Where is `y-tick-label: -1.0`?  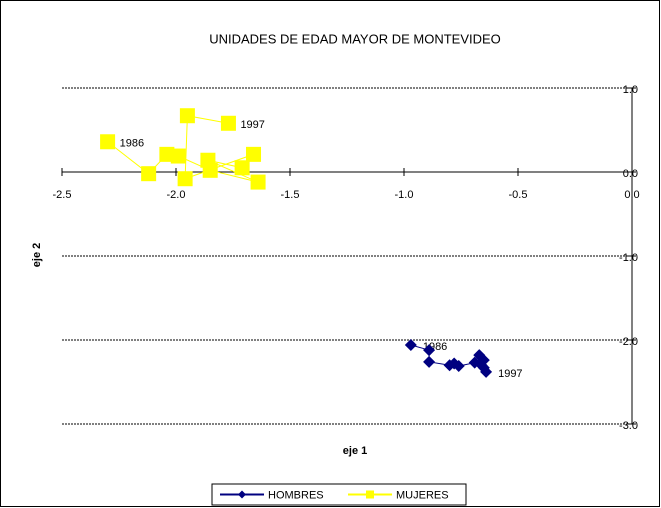
y-tick-label: -1.0 is located at coordinates (628, 258).